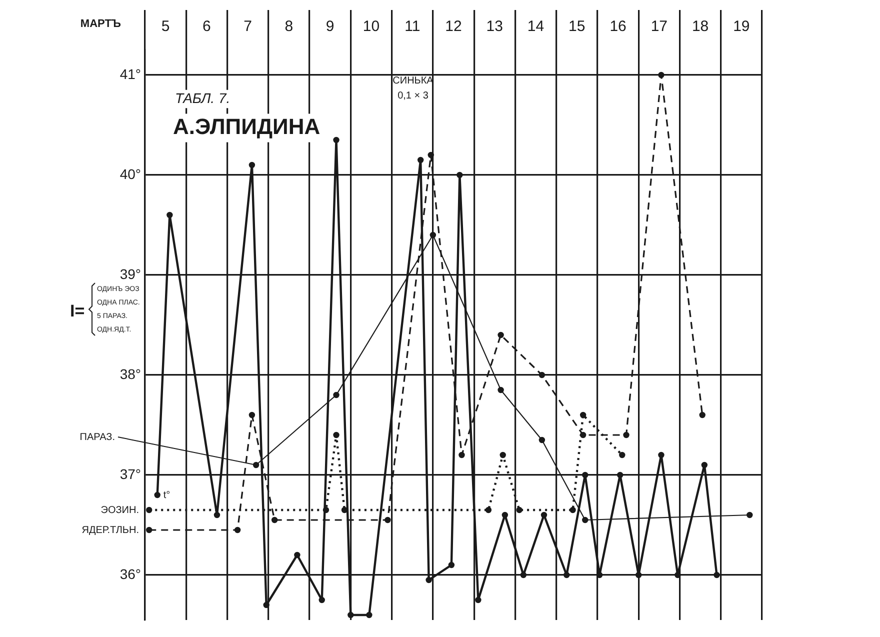 This screenshot has width=880, height=637. Describe the element at coordinates (412, 27) in the screenshot. I see `x-tick-label: 11` at that location.